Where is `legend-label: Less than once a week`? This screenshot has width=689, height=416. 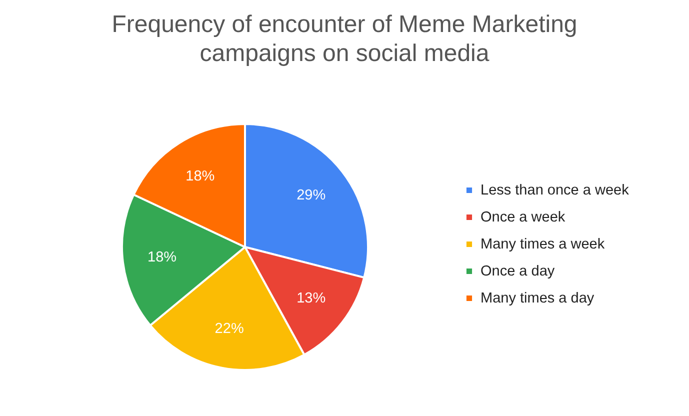
legend-label: Less than once a week is located at coordinates (555, 190).